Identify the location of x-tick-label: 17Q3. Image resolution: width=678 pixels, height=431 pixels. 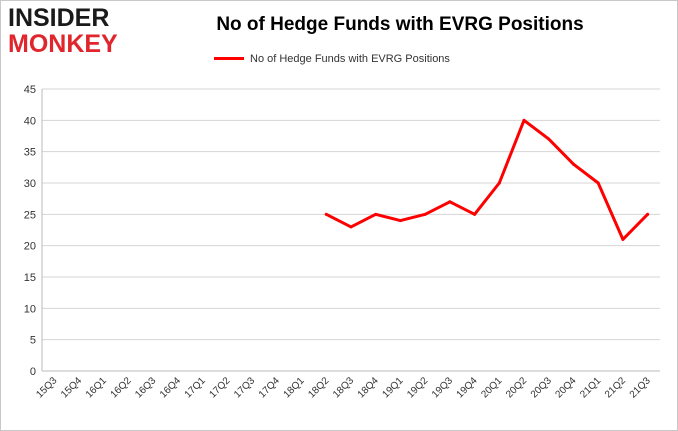
(244, 387).